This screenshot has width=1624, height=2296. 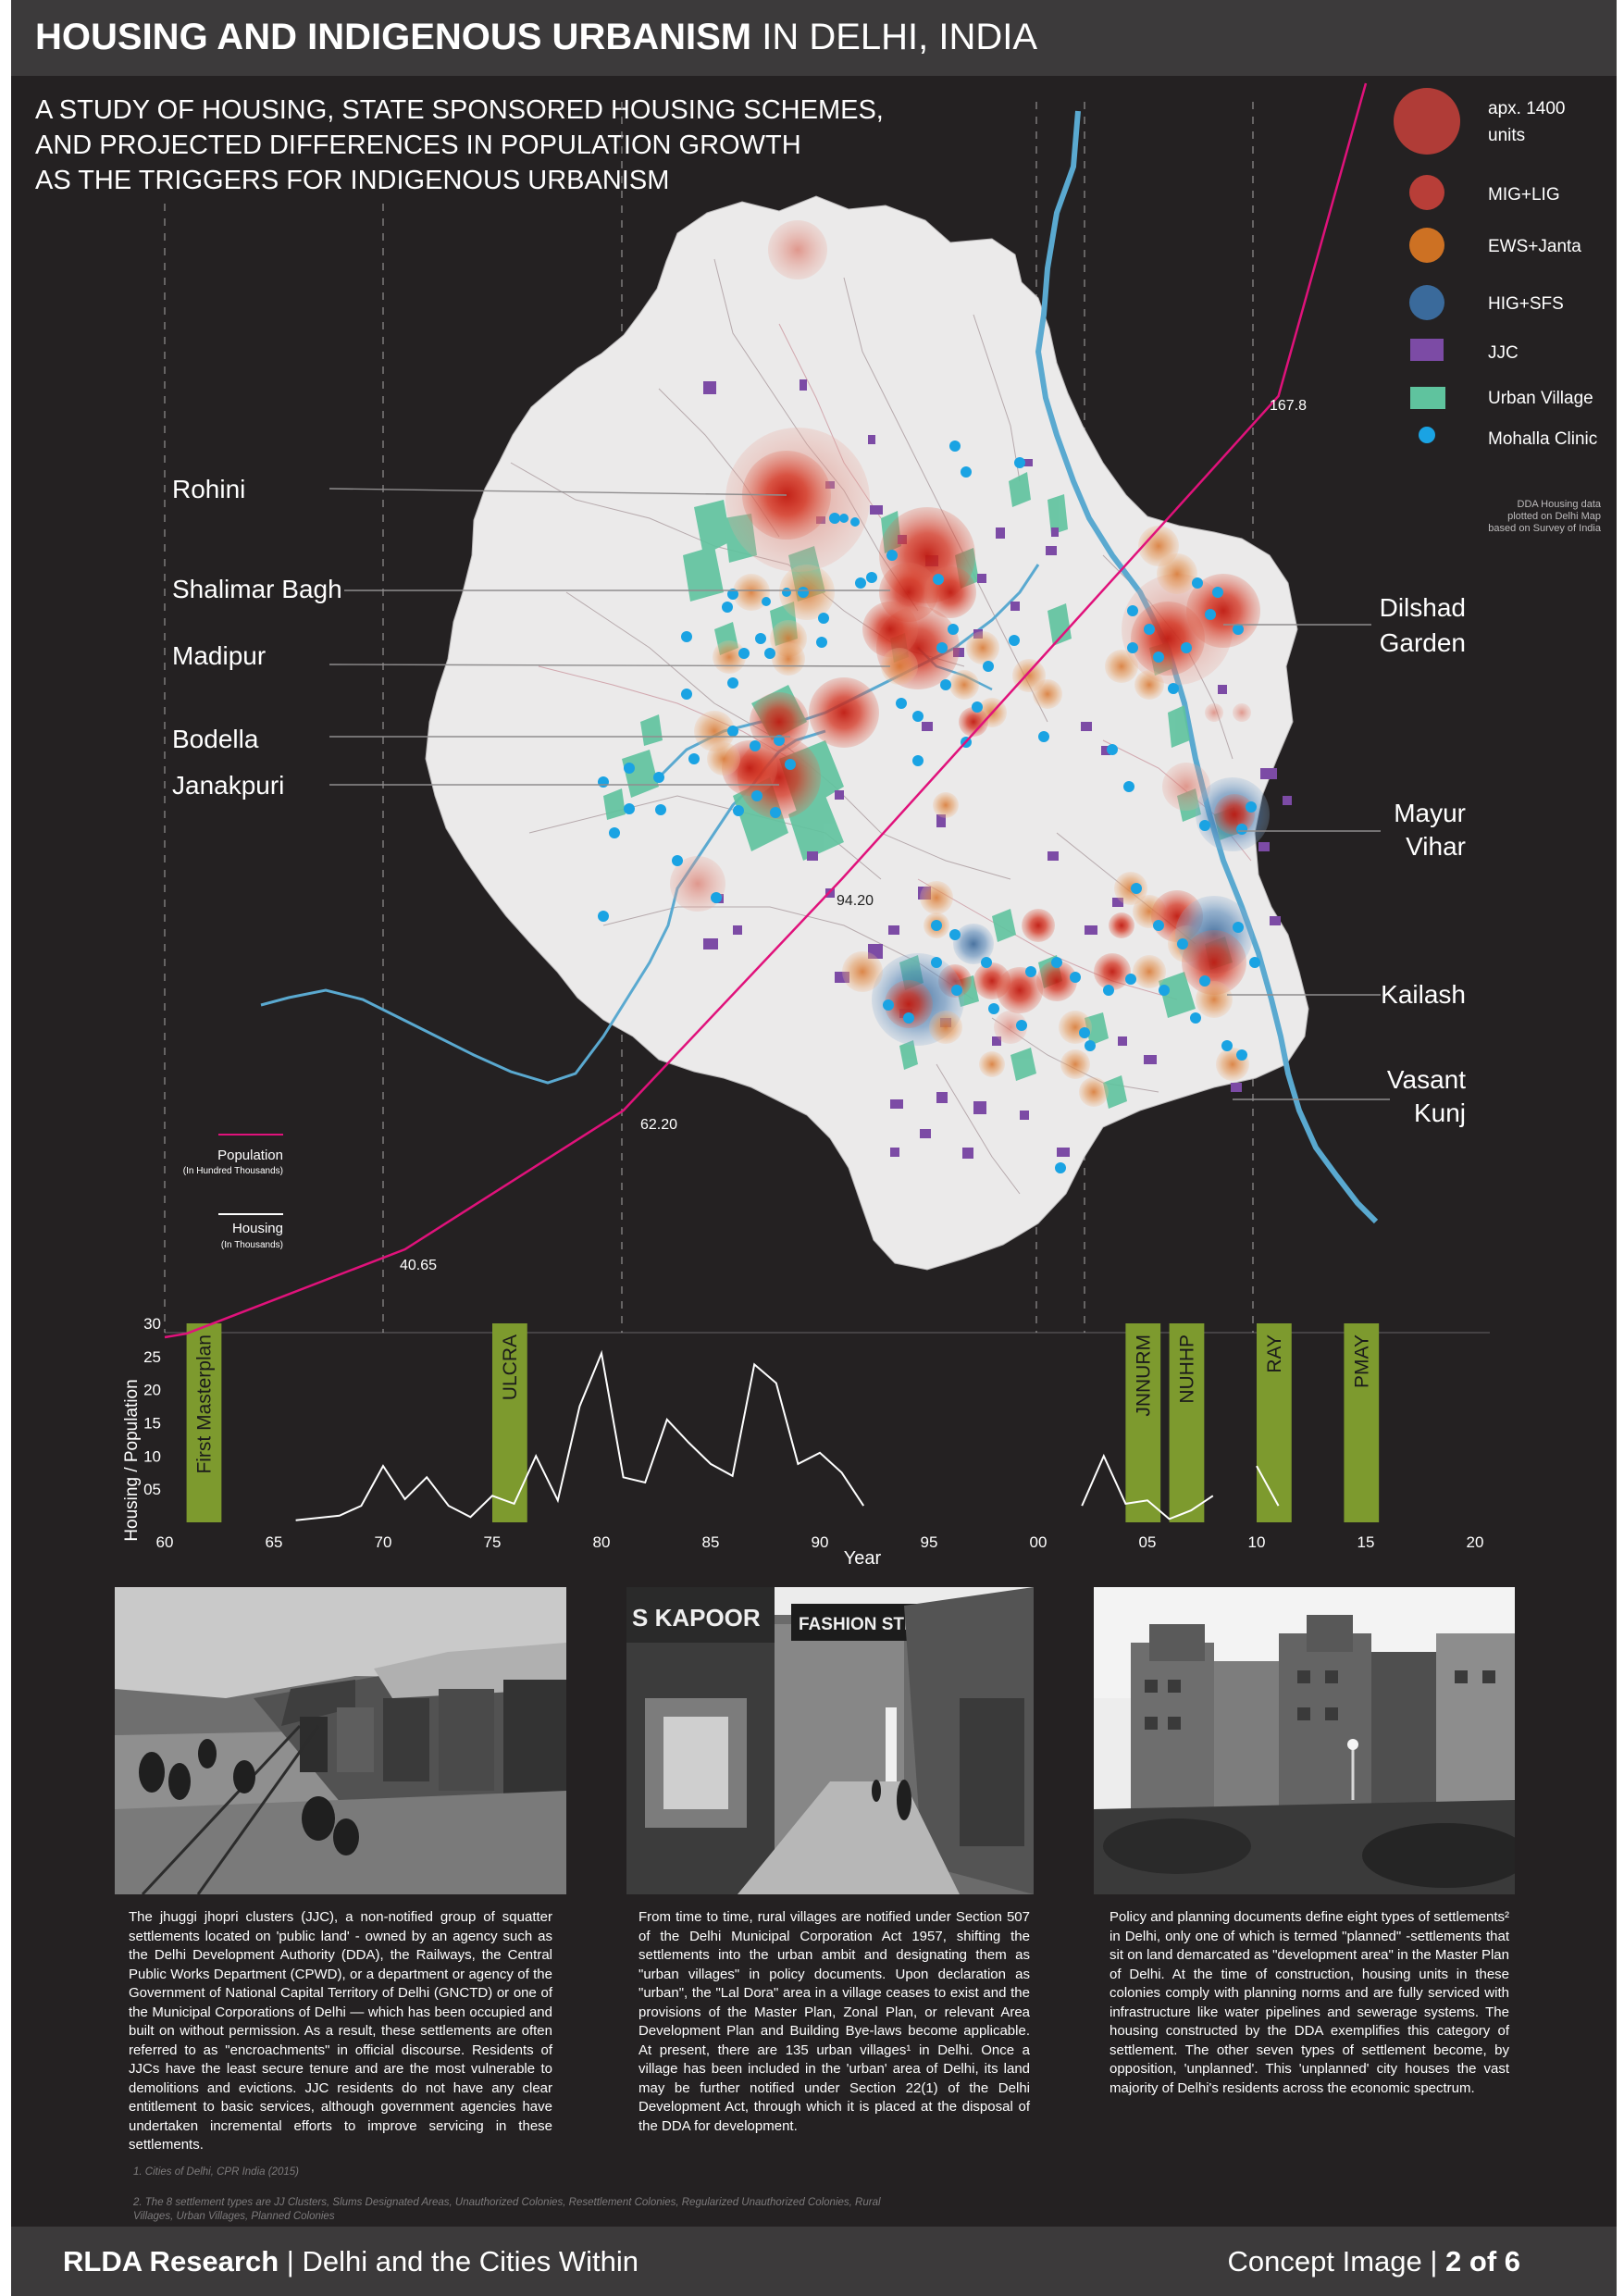 What do you see at coordinates (929, 807) in the screenshot?
I see `mohalla-clinics` at bounding box center [929, 807].